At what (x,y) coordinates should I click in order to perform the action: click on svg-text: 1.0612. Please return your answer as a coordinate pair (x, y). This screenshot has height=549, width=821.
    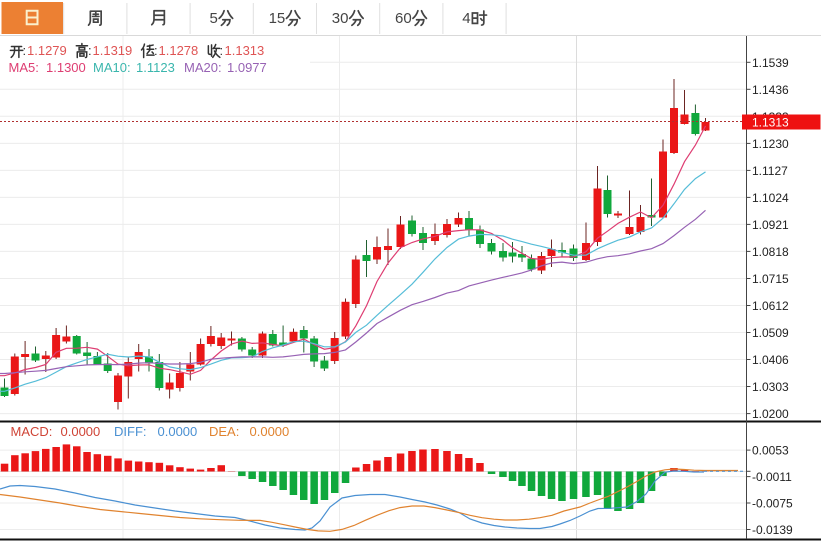
    Looking at the image, I should click on (770, 306).